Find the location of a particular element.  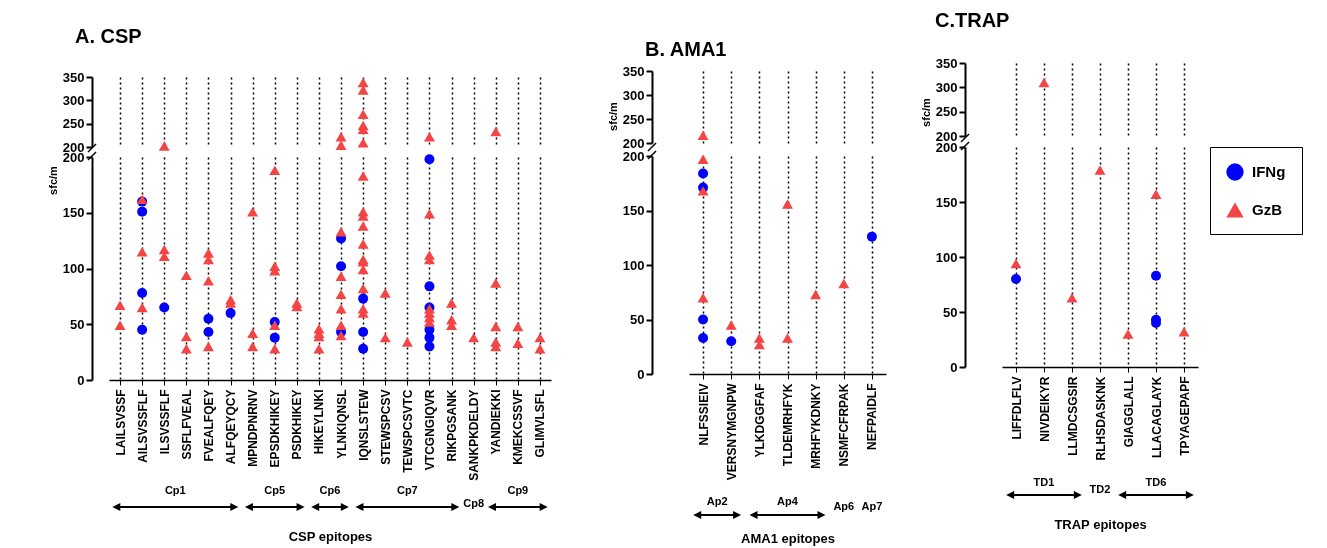

x-tick-label: RIKPGSANK is located at coordinates (452, 425).